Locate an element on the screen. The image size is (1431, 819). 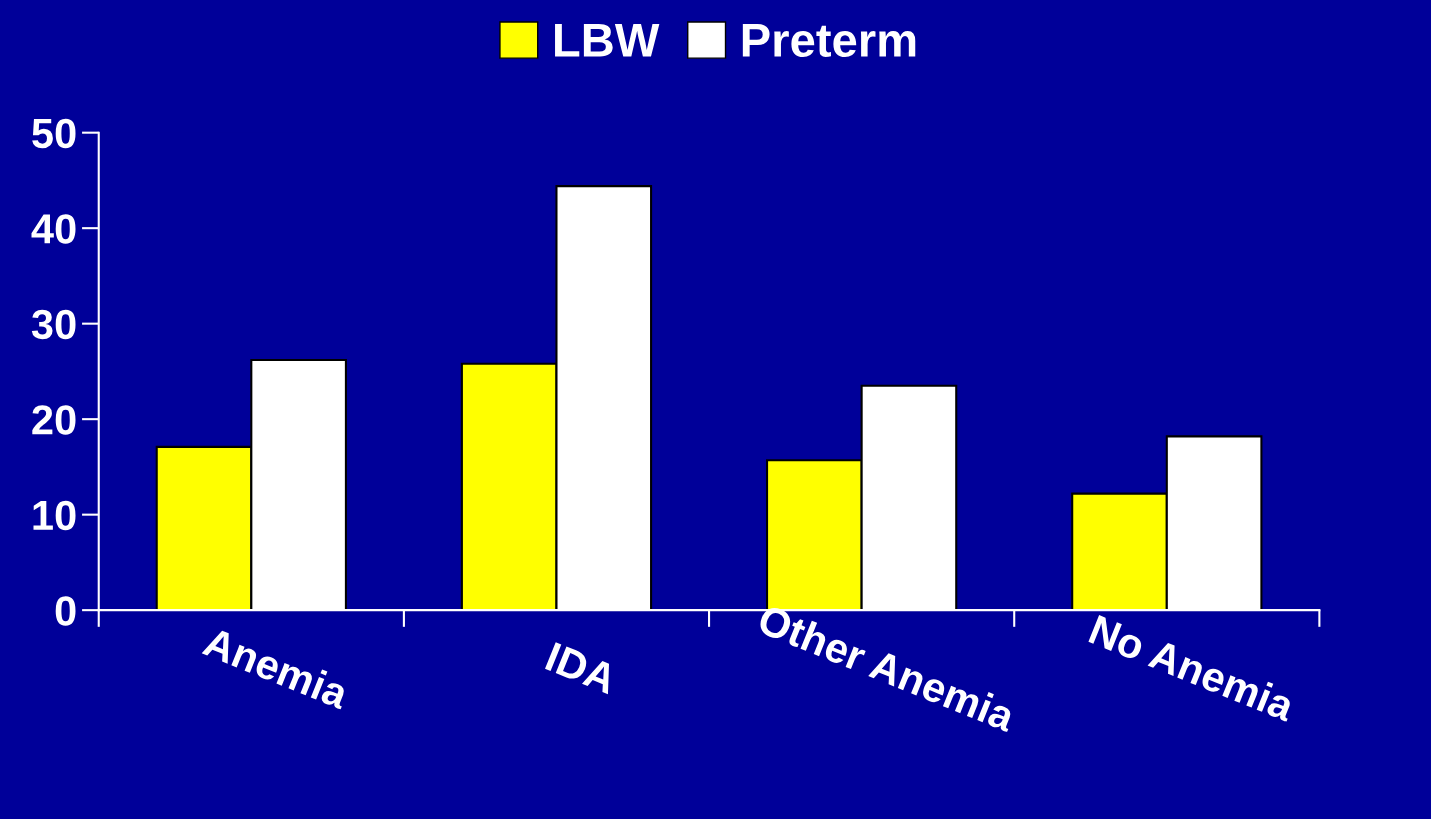
legend-label: Preterm is located at coordinates (829, 40).